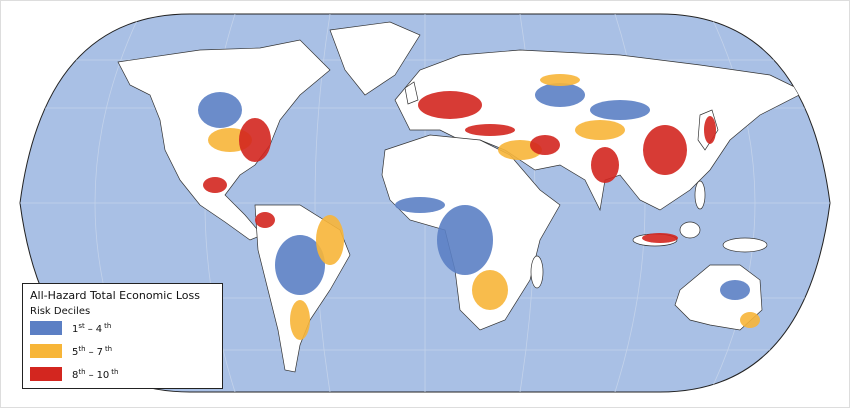 The height and width of the screenshot is (408, 850). I want to click on legend-to: 7, so click(100, 352).